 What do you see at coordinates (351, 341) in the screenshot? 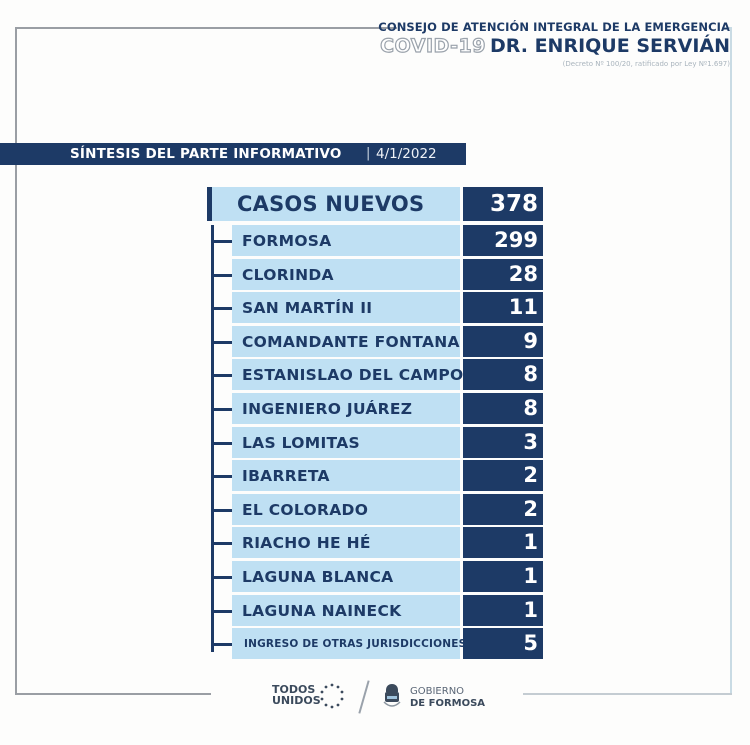
I see `locality-name: COMANDANTE FONTANA` at bounding box center [351, 341].